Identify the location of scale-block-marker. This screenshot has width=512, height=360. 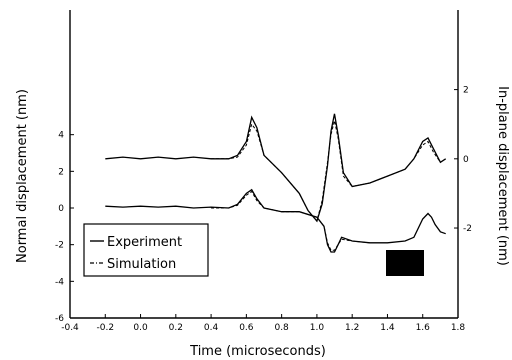
(405, 263).